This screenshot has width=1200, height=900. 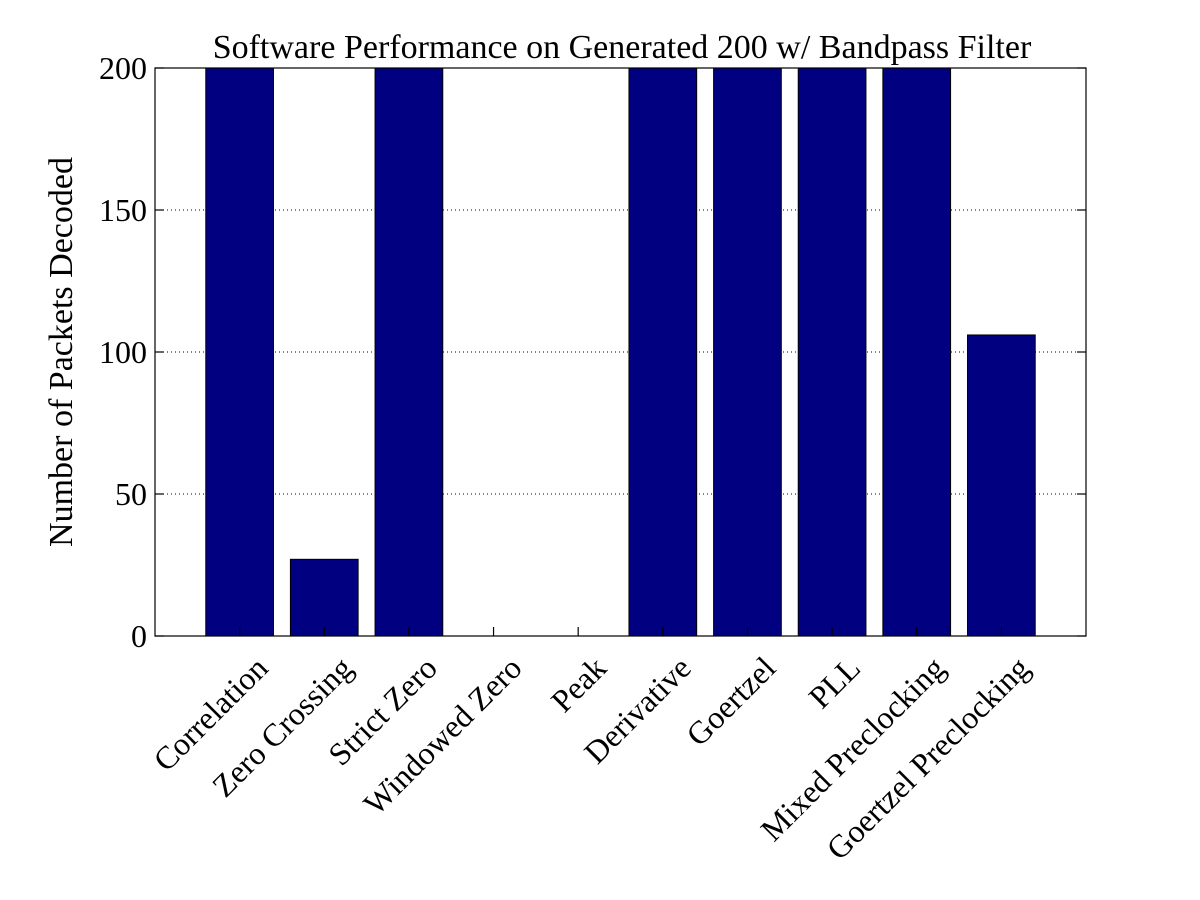 I want to click on y-axis-label: Number of Packets Decoded, so click(x=61, y=352).